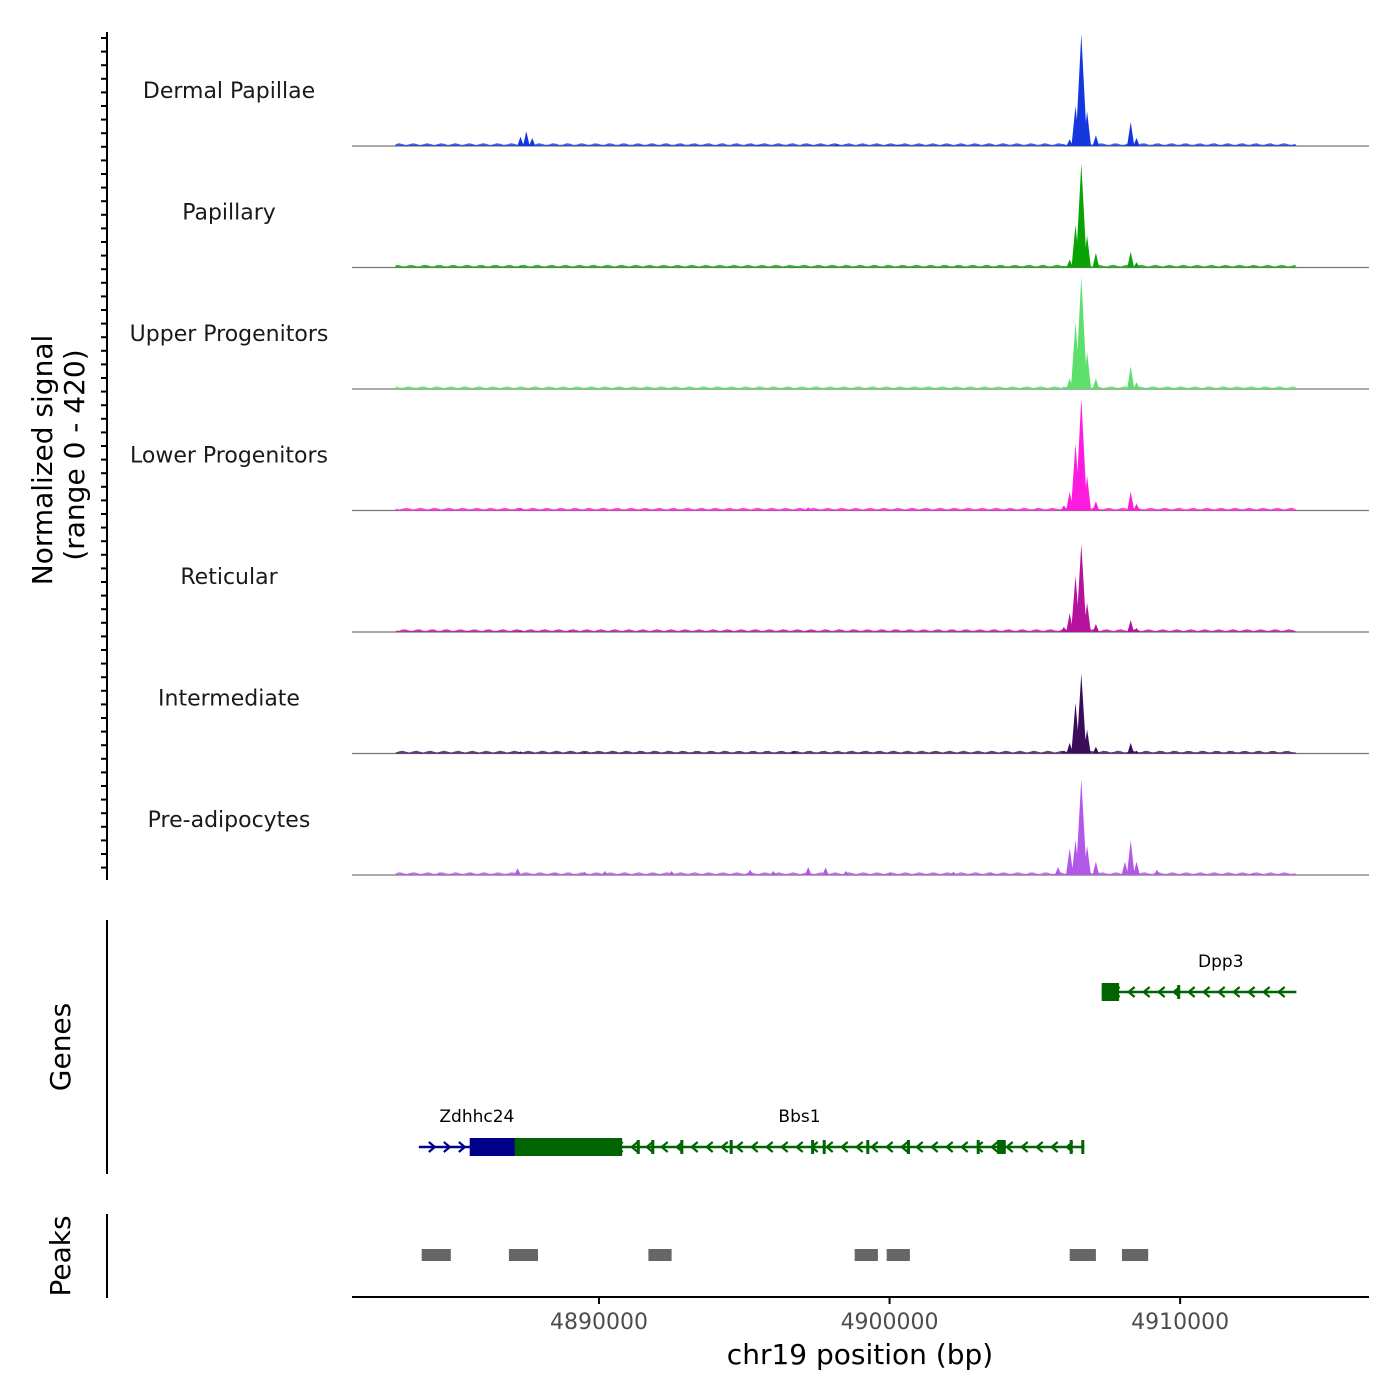 The height and width of the screenshot is (1400, 1400). What do you see at coordinates (756, 90) in the screenshot?
I see `coverage-track: Dermal Papillae` at bounding box center [756, 90].